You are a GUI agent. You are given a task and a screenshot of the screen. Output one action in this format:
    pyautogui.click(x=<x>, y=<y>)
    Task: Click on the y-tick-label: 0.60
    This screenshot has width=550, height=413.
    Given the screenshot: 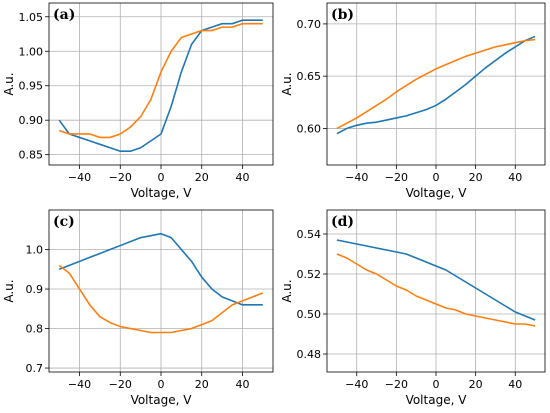 What is the action you would take?
    pyautogui.click(x=309, y=128)
    